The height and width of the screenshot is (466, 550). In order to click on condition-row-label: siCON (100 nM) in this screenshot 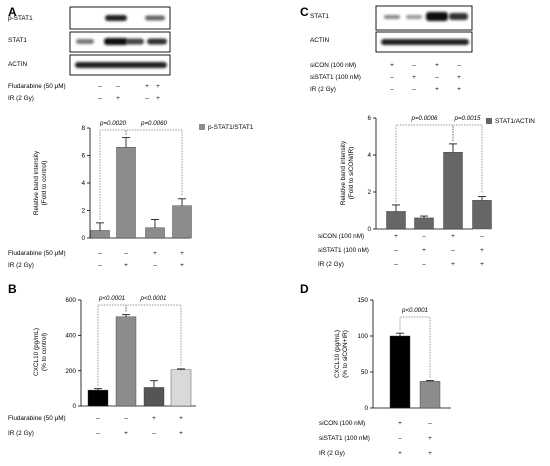, I will do `click(341, 236)`.